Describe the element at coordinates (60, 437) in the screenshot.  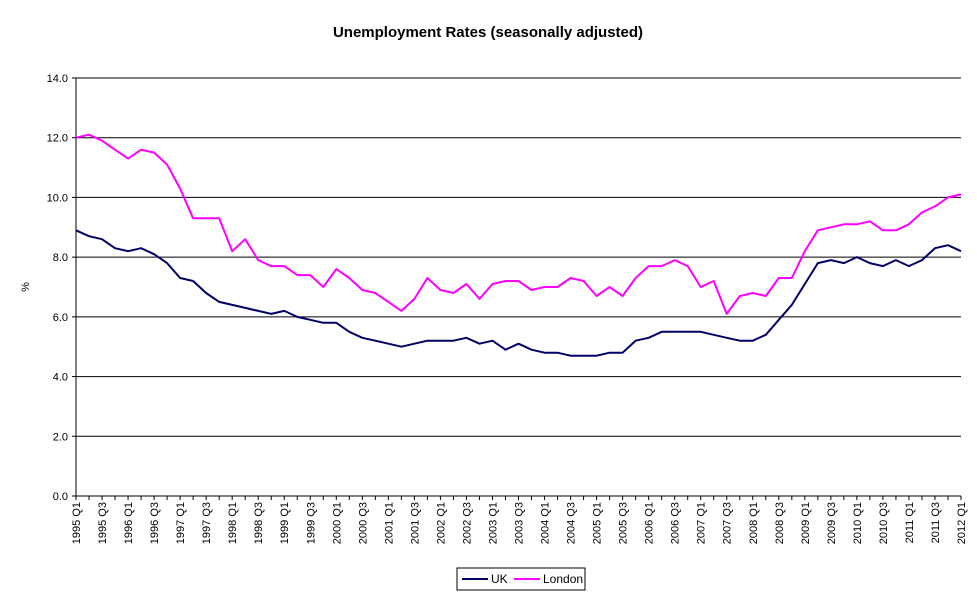
I see `y-tick-label: 2.0` at that location.